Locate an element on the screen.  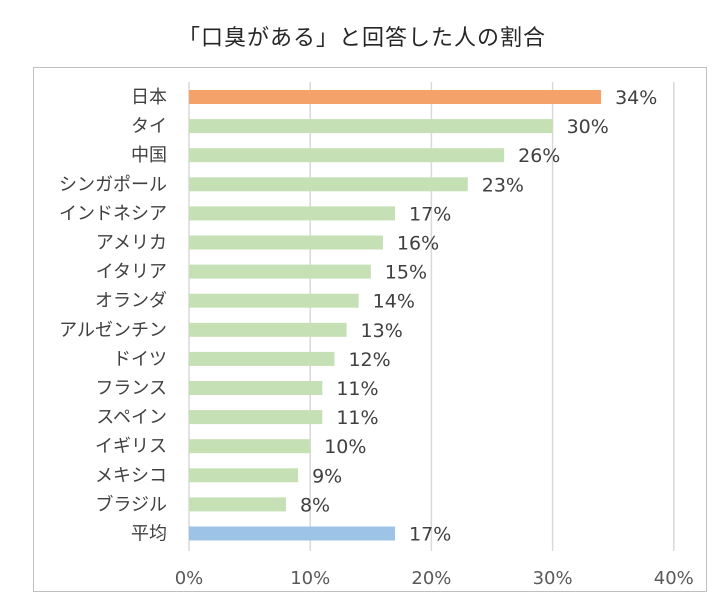
category-label: スペイン is located at coordinates (131, 417).